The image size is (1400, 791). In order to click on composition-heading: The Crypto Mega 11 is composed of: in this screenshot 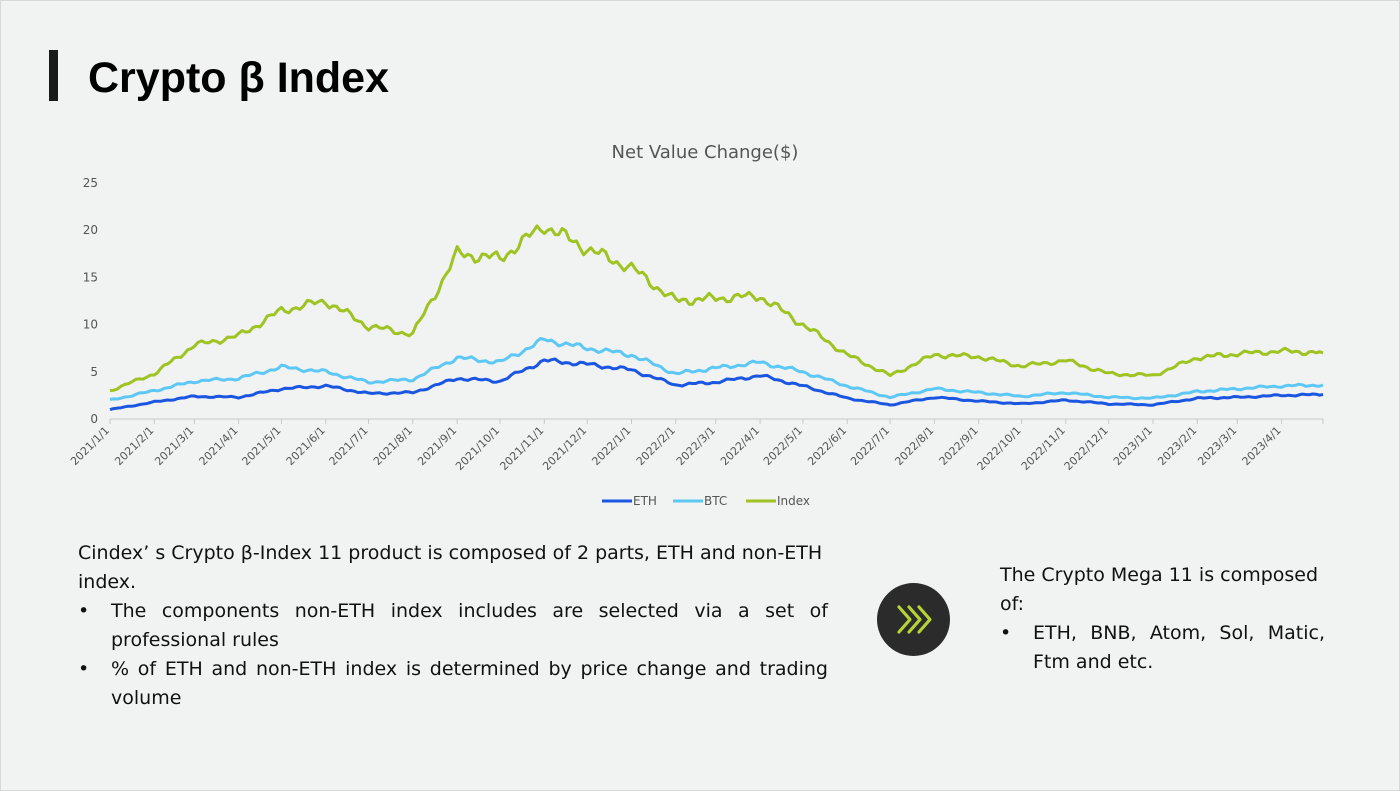, I will do `click(1159, 589)`.